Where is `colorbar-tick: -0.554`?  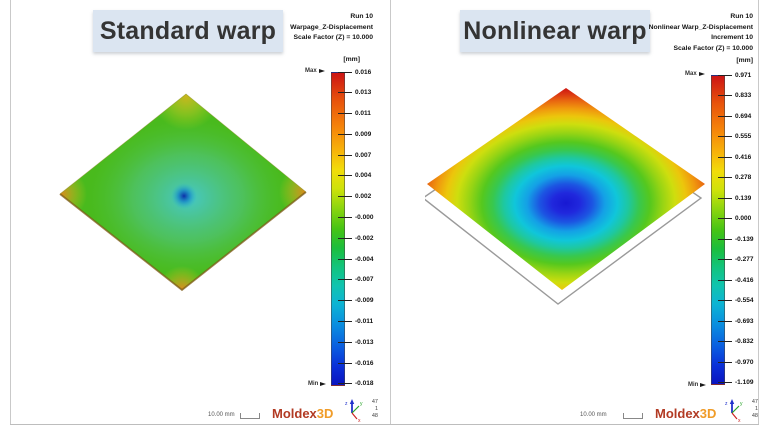
colorbar-tick: -0.554 is located at coordinates (736, 301).